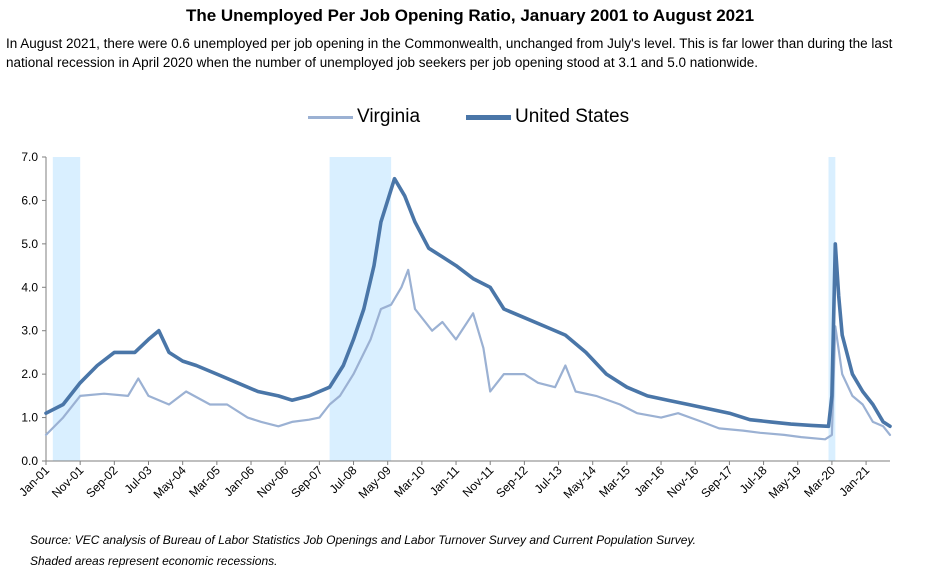  I want to click on x-tick-label: May-04, so click(170, 482).